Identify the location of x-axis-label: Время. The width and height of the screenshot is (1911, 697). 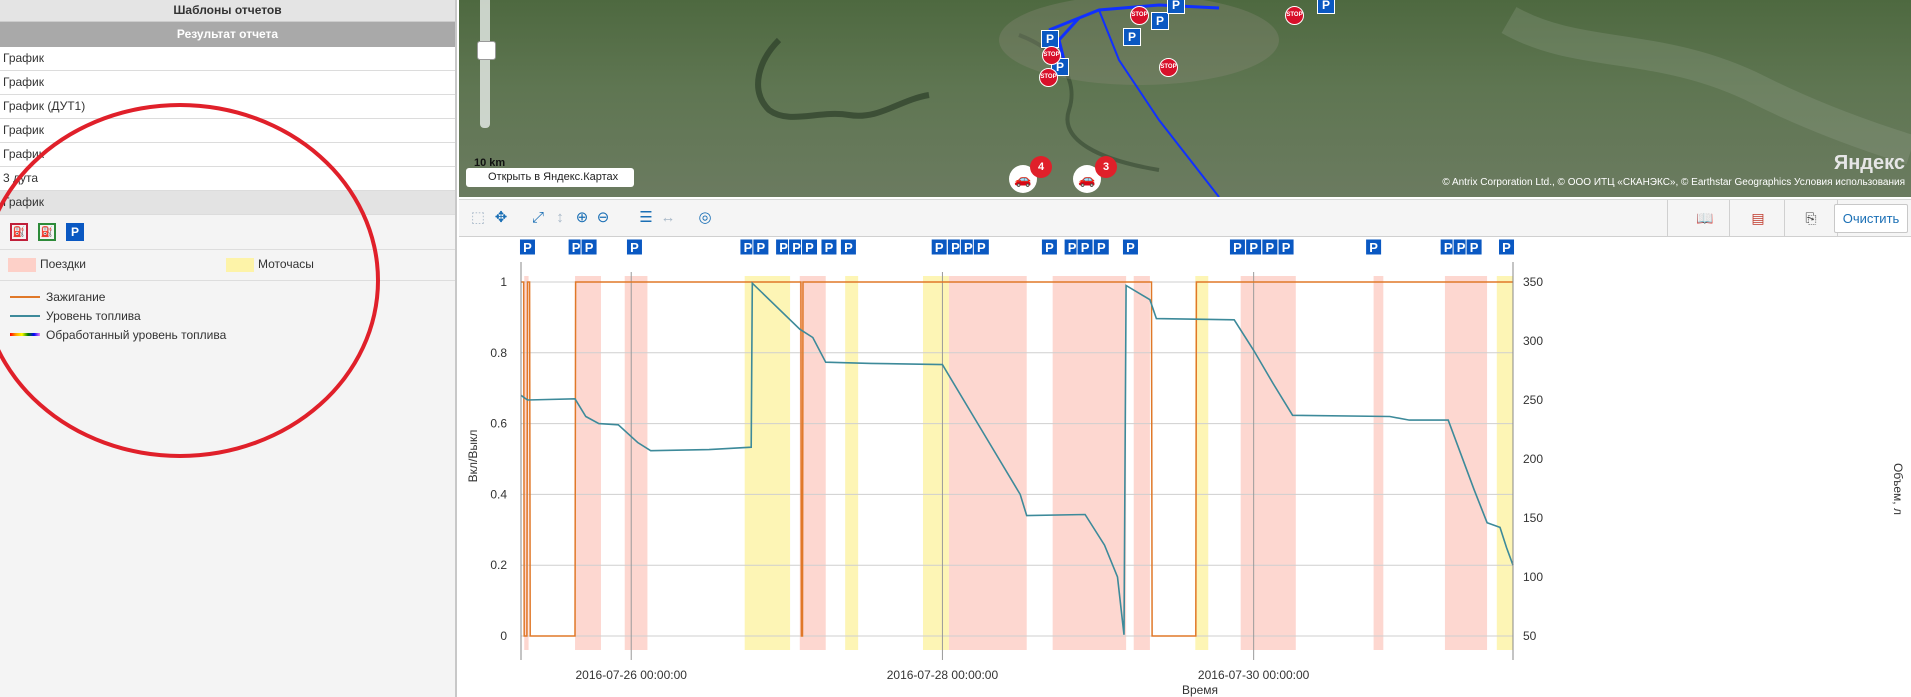
(1200, 690).